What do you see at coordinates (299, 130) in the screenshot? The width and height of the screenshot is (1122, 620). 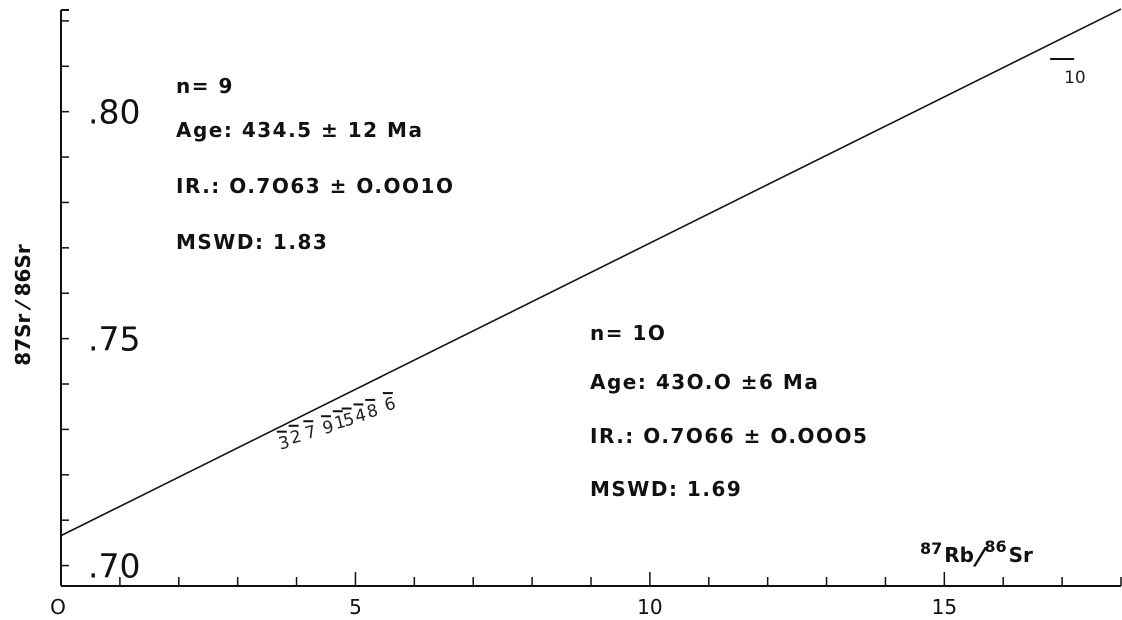 I see `stats-n9-age: Age: 434.5 ± 12 Ma` at bounding box center [299, 130].